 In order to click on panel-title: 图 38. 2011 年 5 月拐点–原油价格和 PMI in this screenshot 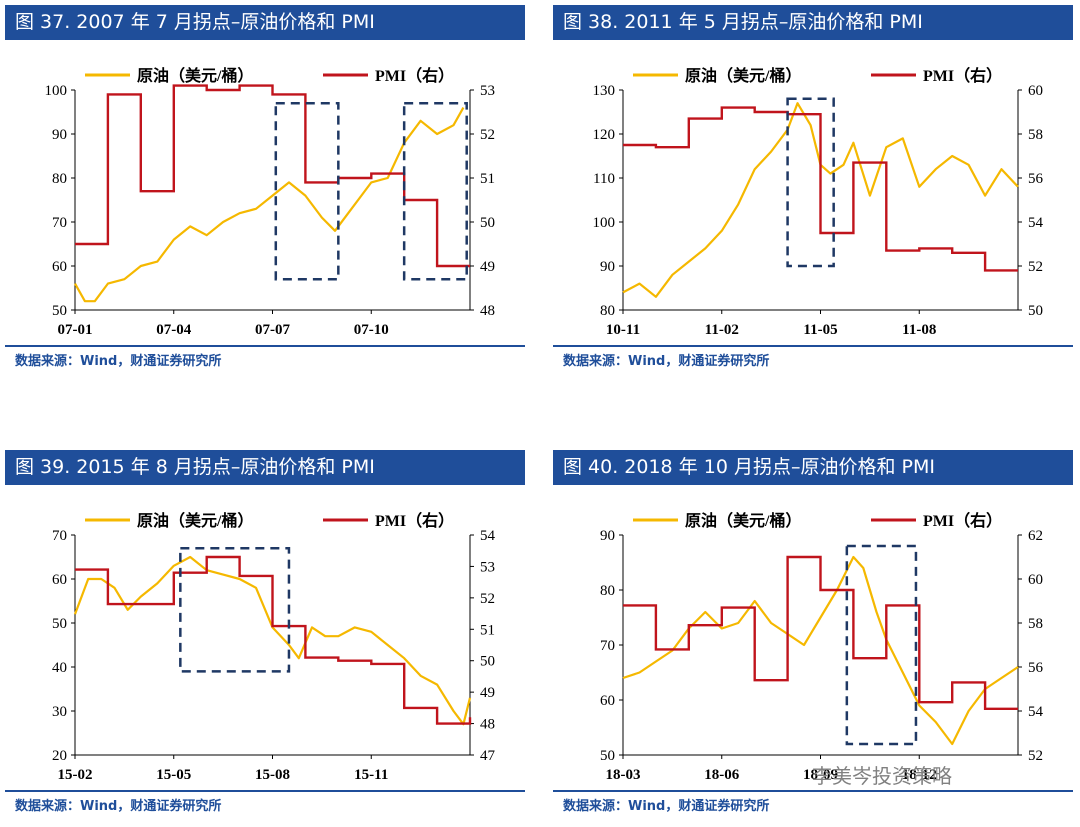, I will do `click(813, 22)`.